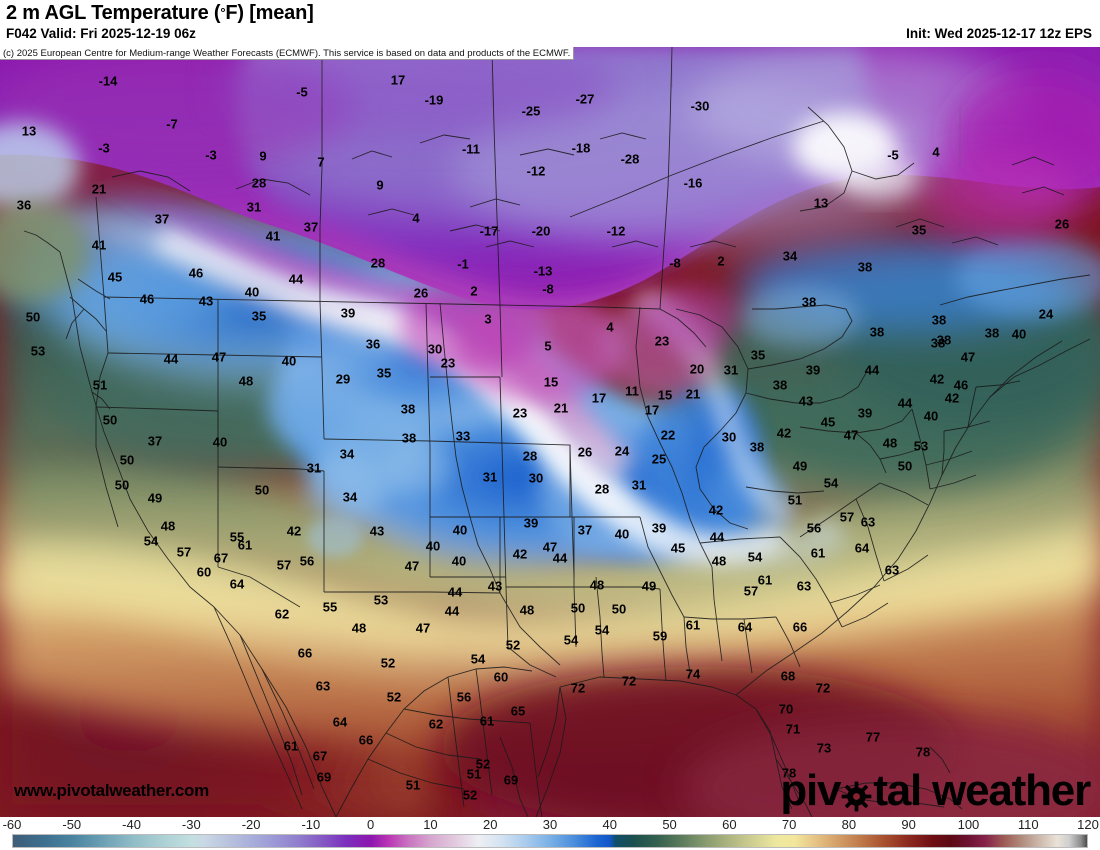 The height and width of the screenshot is (850, 1100). I want to click on colorbar-tick: 50, so click(669, 824).